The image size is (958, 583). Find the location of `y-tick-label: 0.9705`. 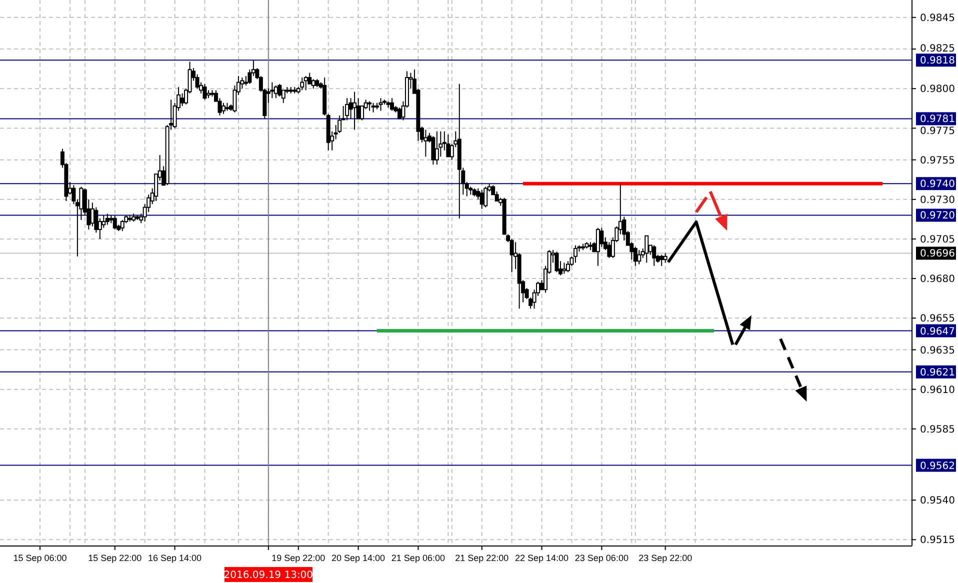

y-tick-label: 0.9705 is located at coordinates (937, 240).